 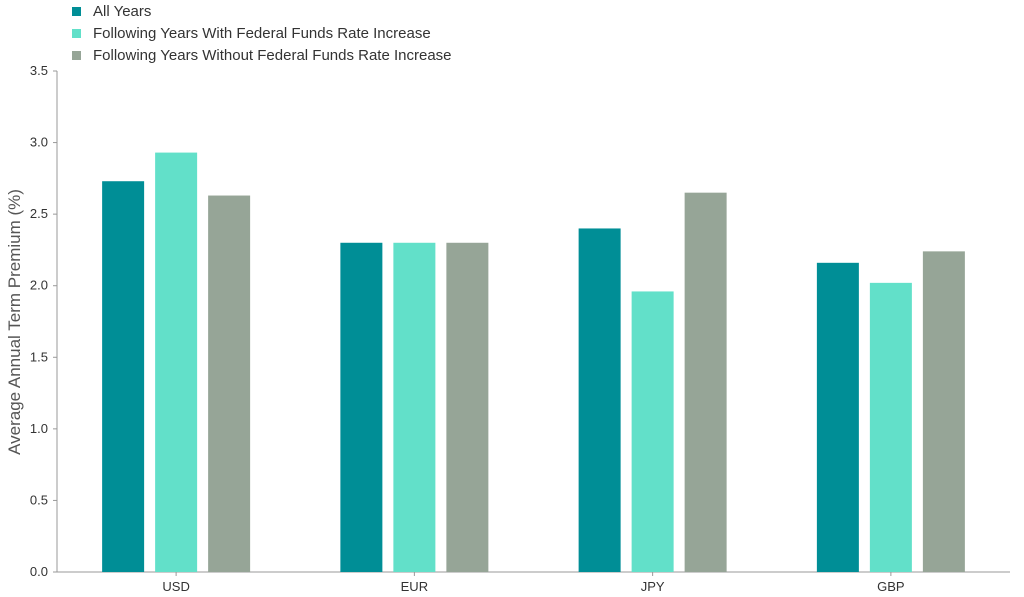 I want to click on x-tick-label: EUR, so click(x=414, y=586).